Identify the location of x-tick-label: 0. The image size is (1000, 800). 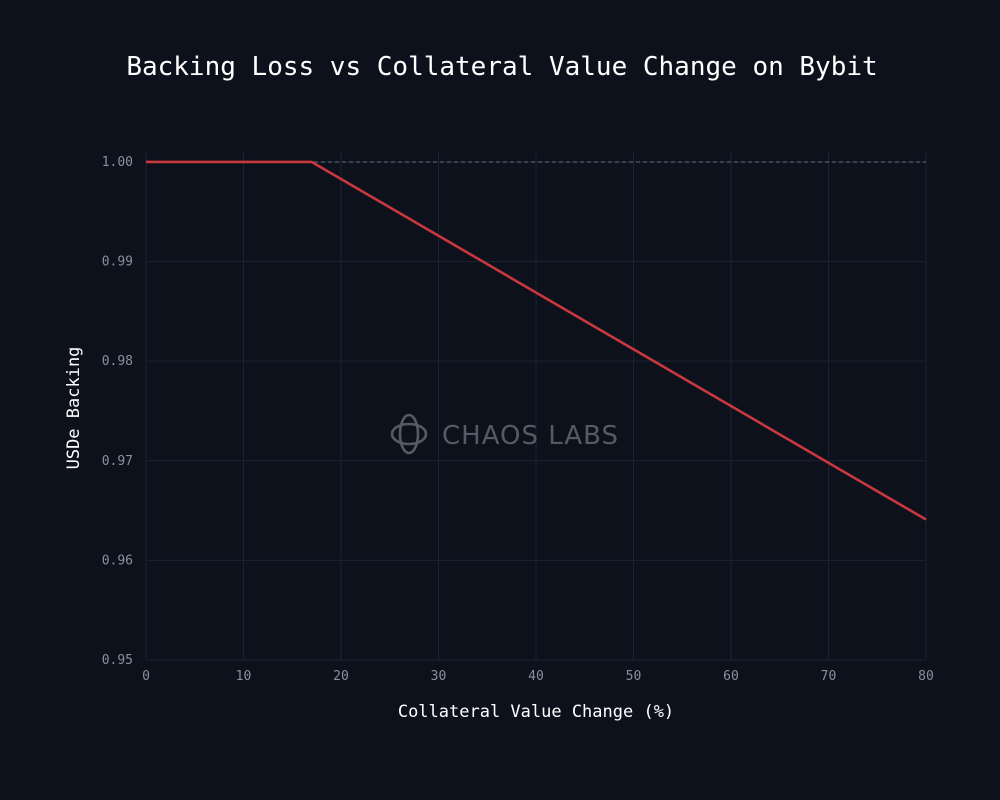
(146, 676).